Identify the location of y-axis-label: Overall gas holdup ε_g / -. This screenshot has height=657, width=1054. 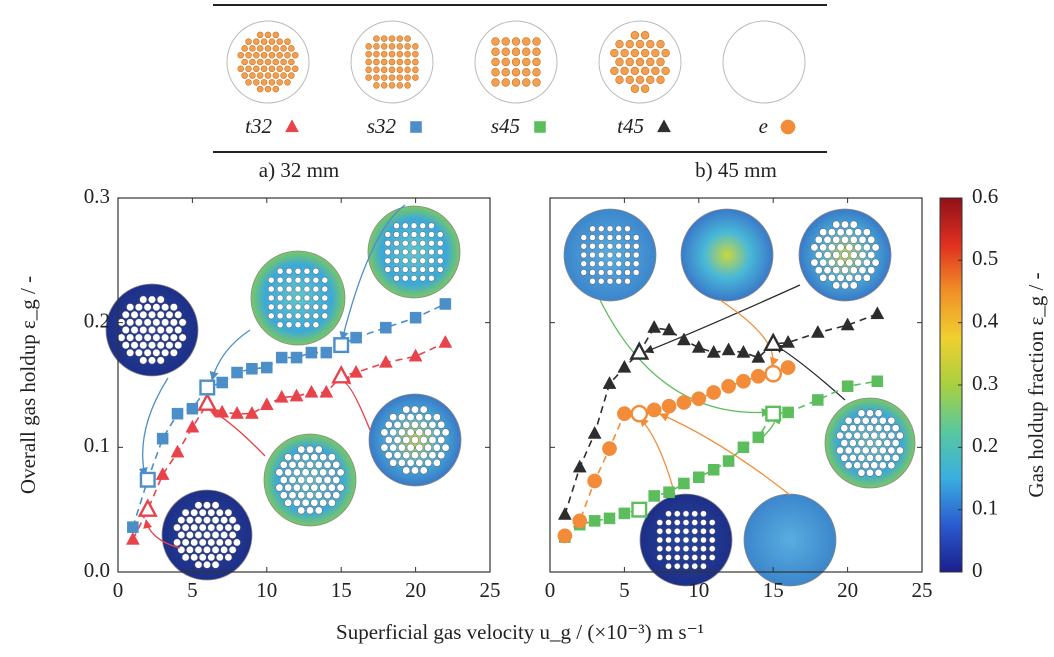
(28, 385).